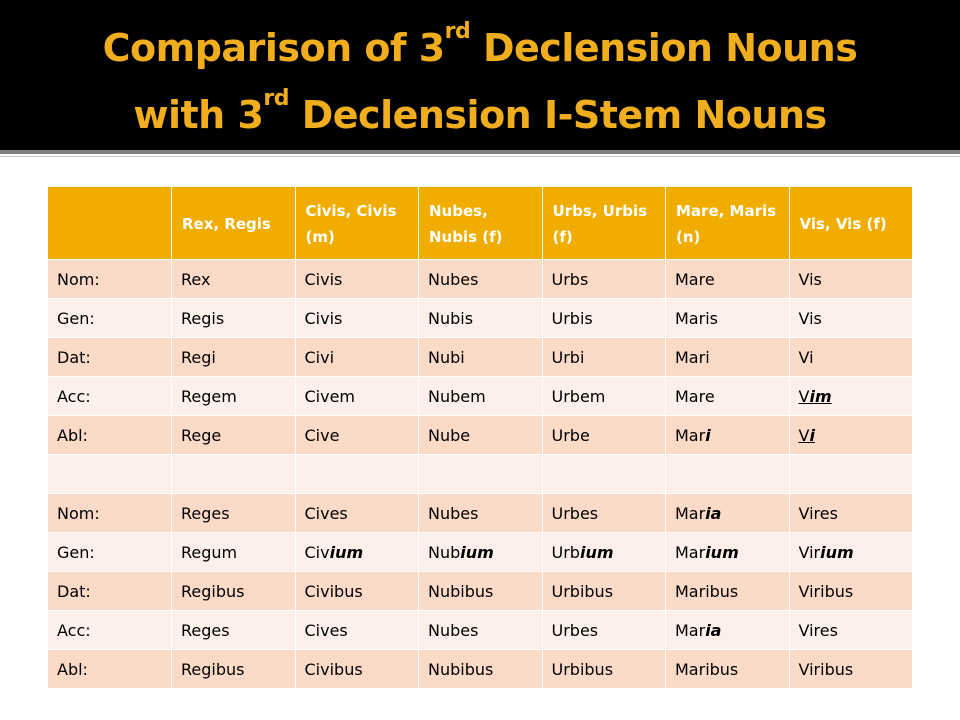 This screenshot has height=720, width=960. Describe the element at coordinates (575, 513) in the screenshot. I see `cell-text: Urbes` at that location.